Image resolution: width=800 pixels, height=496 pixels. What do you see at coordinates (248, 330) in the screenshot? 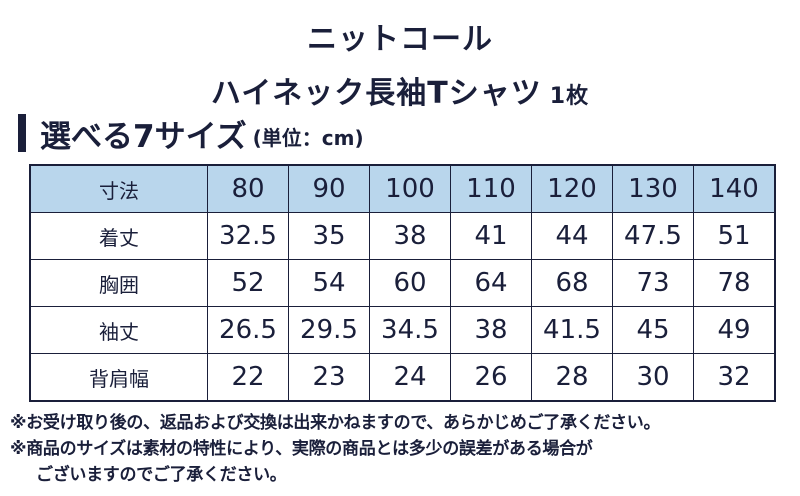
I see `value-cell: 26.5` at bounding box center [248, 330].